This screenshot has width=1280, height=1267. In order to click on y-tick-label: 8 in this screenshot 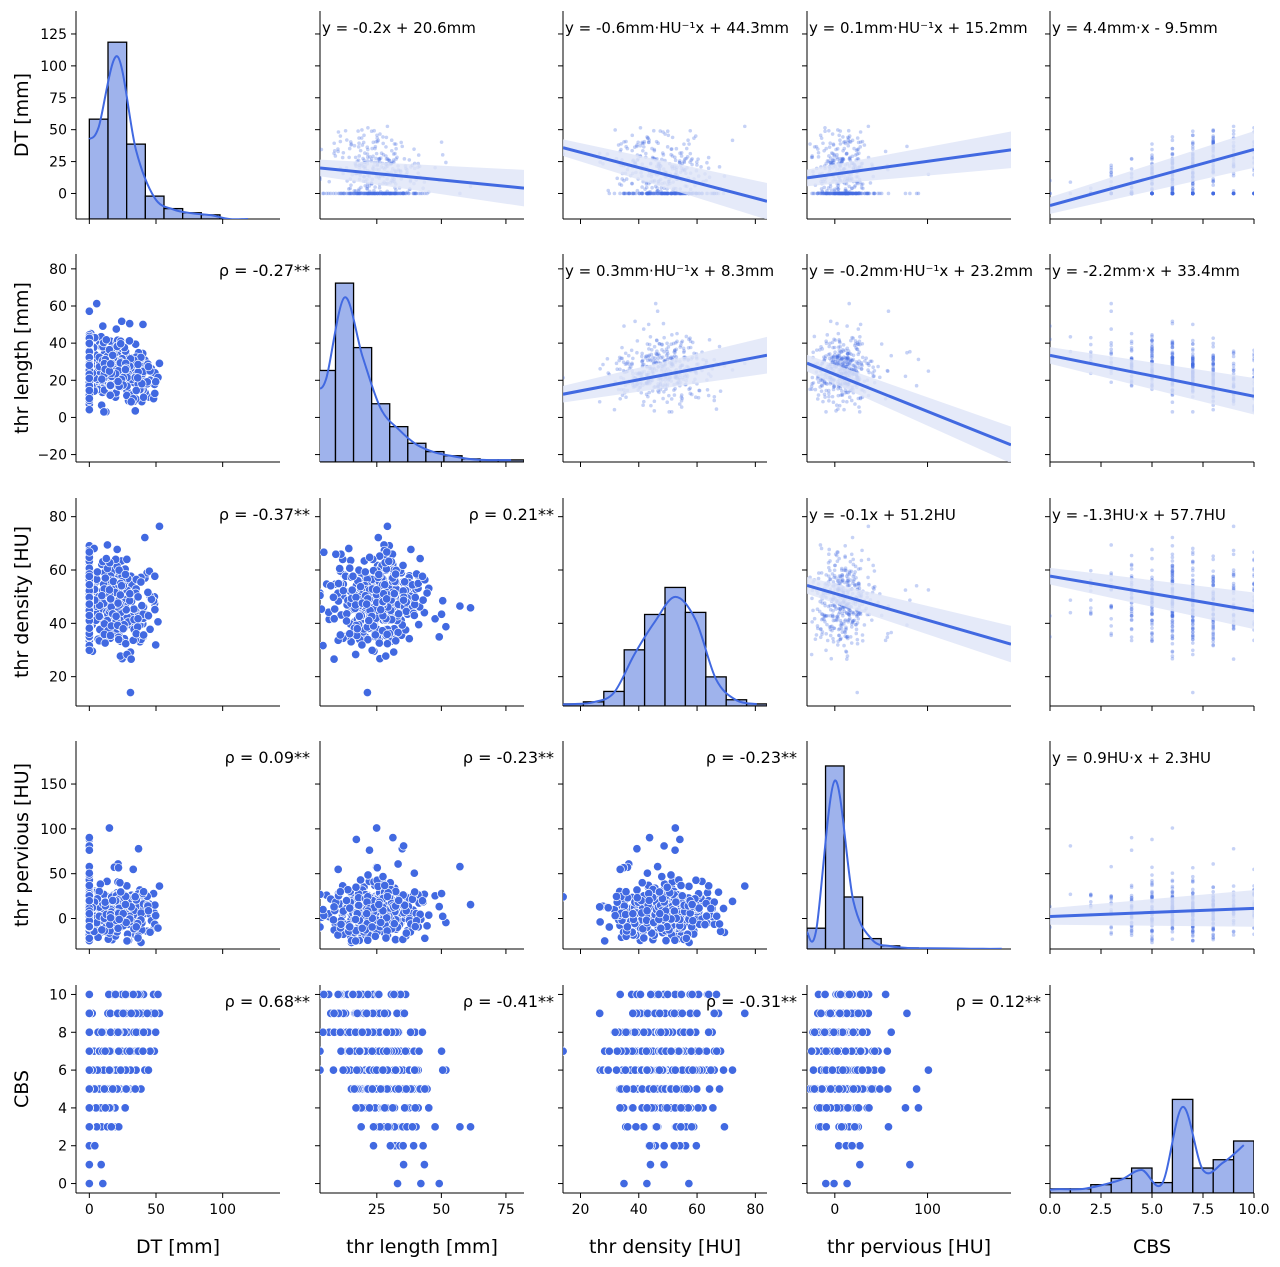, I will do `click(62, 1033)`.